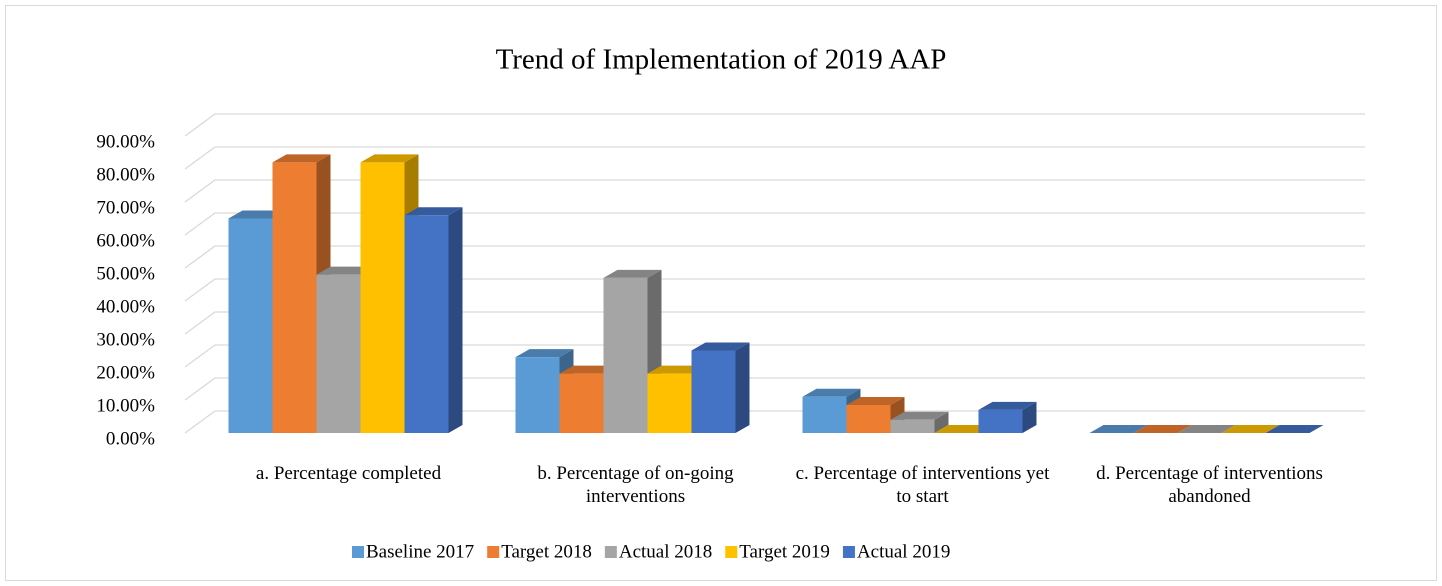  What do you see at coordinates (125, 273) in the screenshot?
I see `y-tick-label: 50.00%` at bounding box center [125, 273].